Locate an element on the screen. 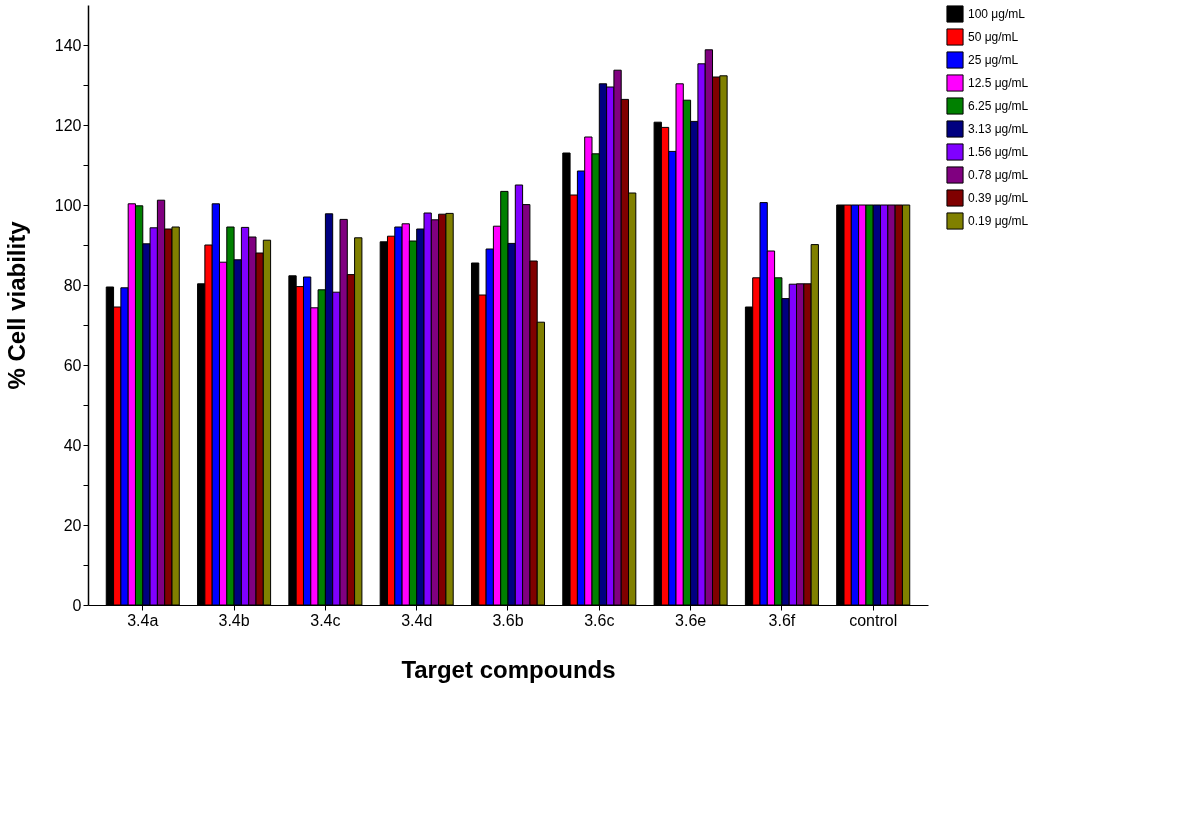 This screenshot has width=1195, height=832. x-tick-label: 3.4d is located at coordinates (417, 620).